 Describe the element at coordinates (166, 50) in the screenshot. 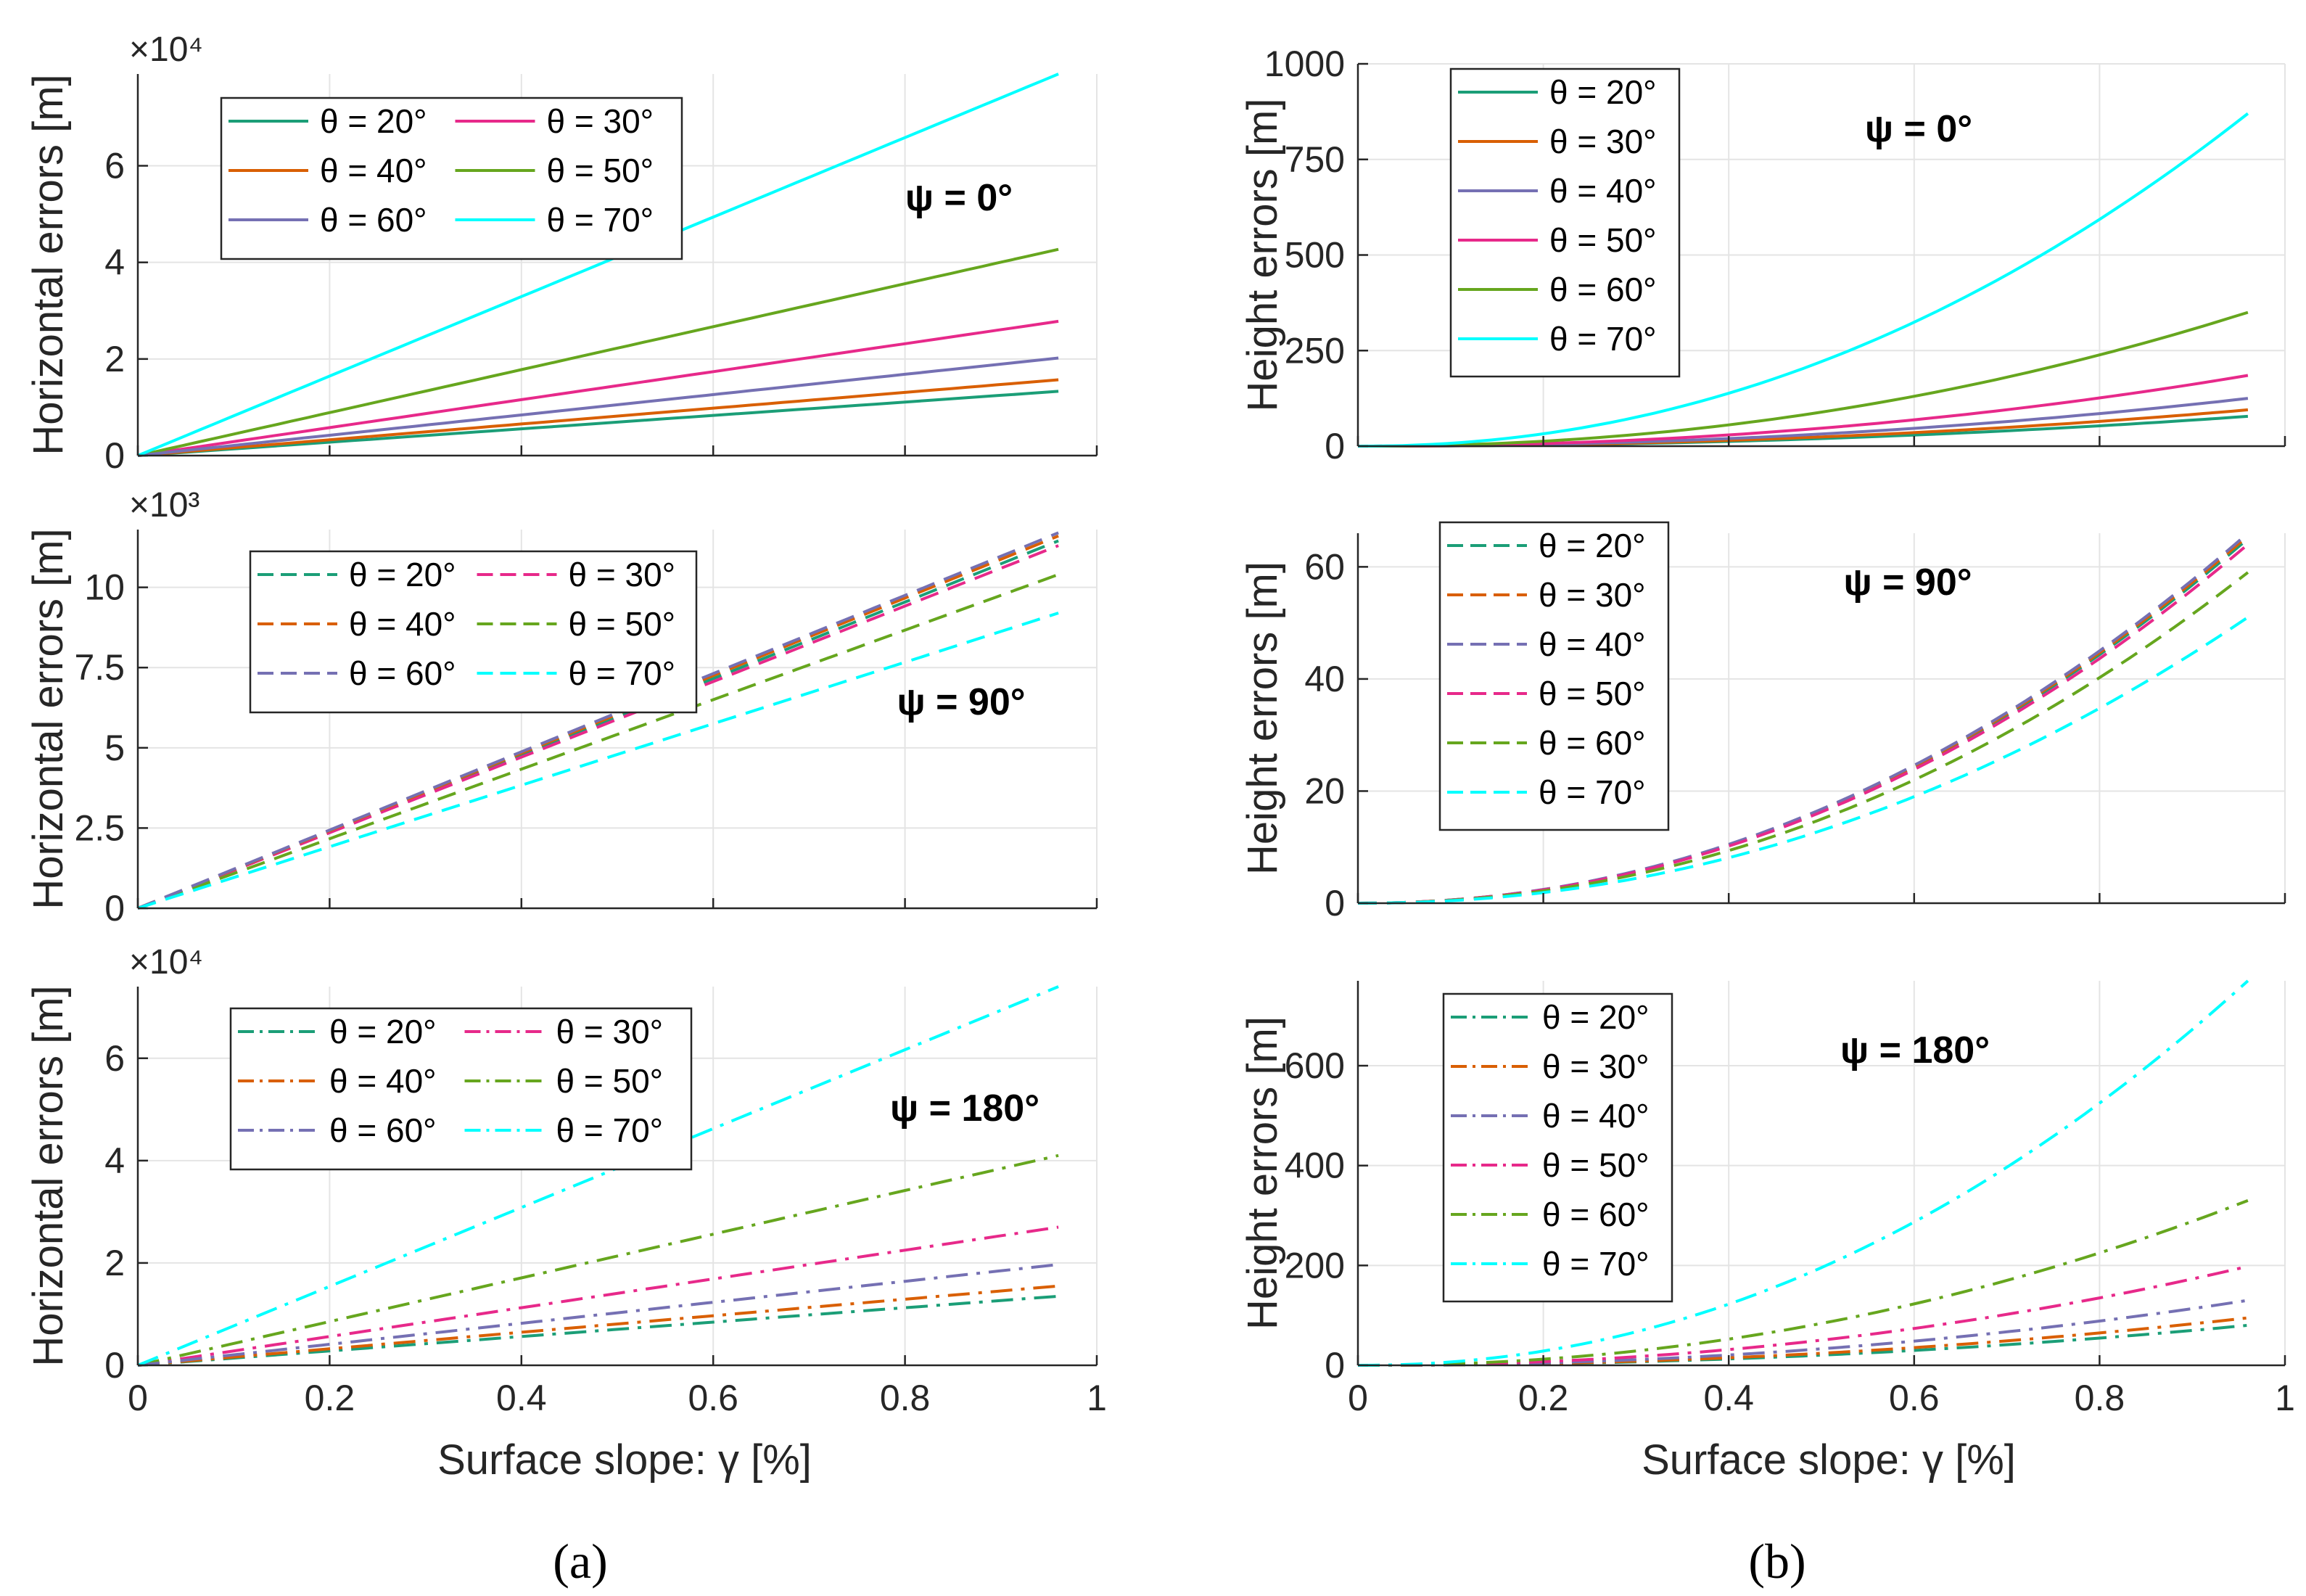

I see `axis-multiplier: ×10⁴` at that location.